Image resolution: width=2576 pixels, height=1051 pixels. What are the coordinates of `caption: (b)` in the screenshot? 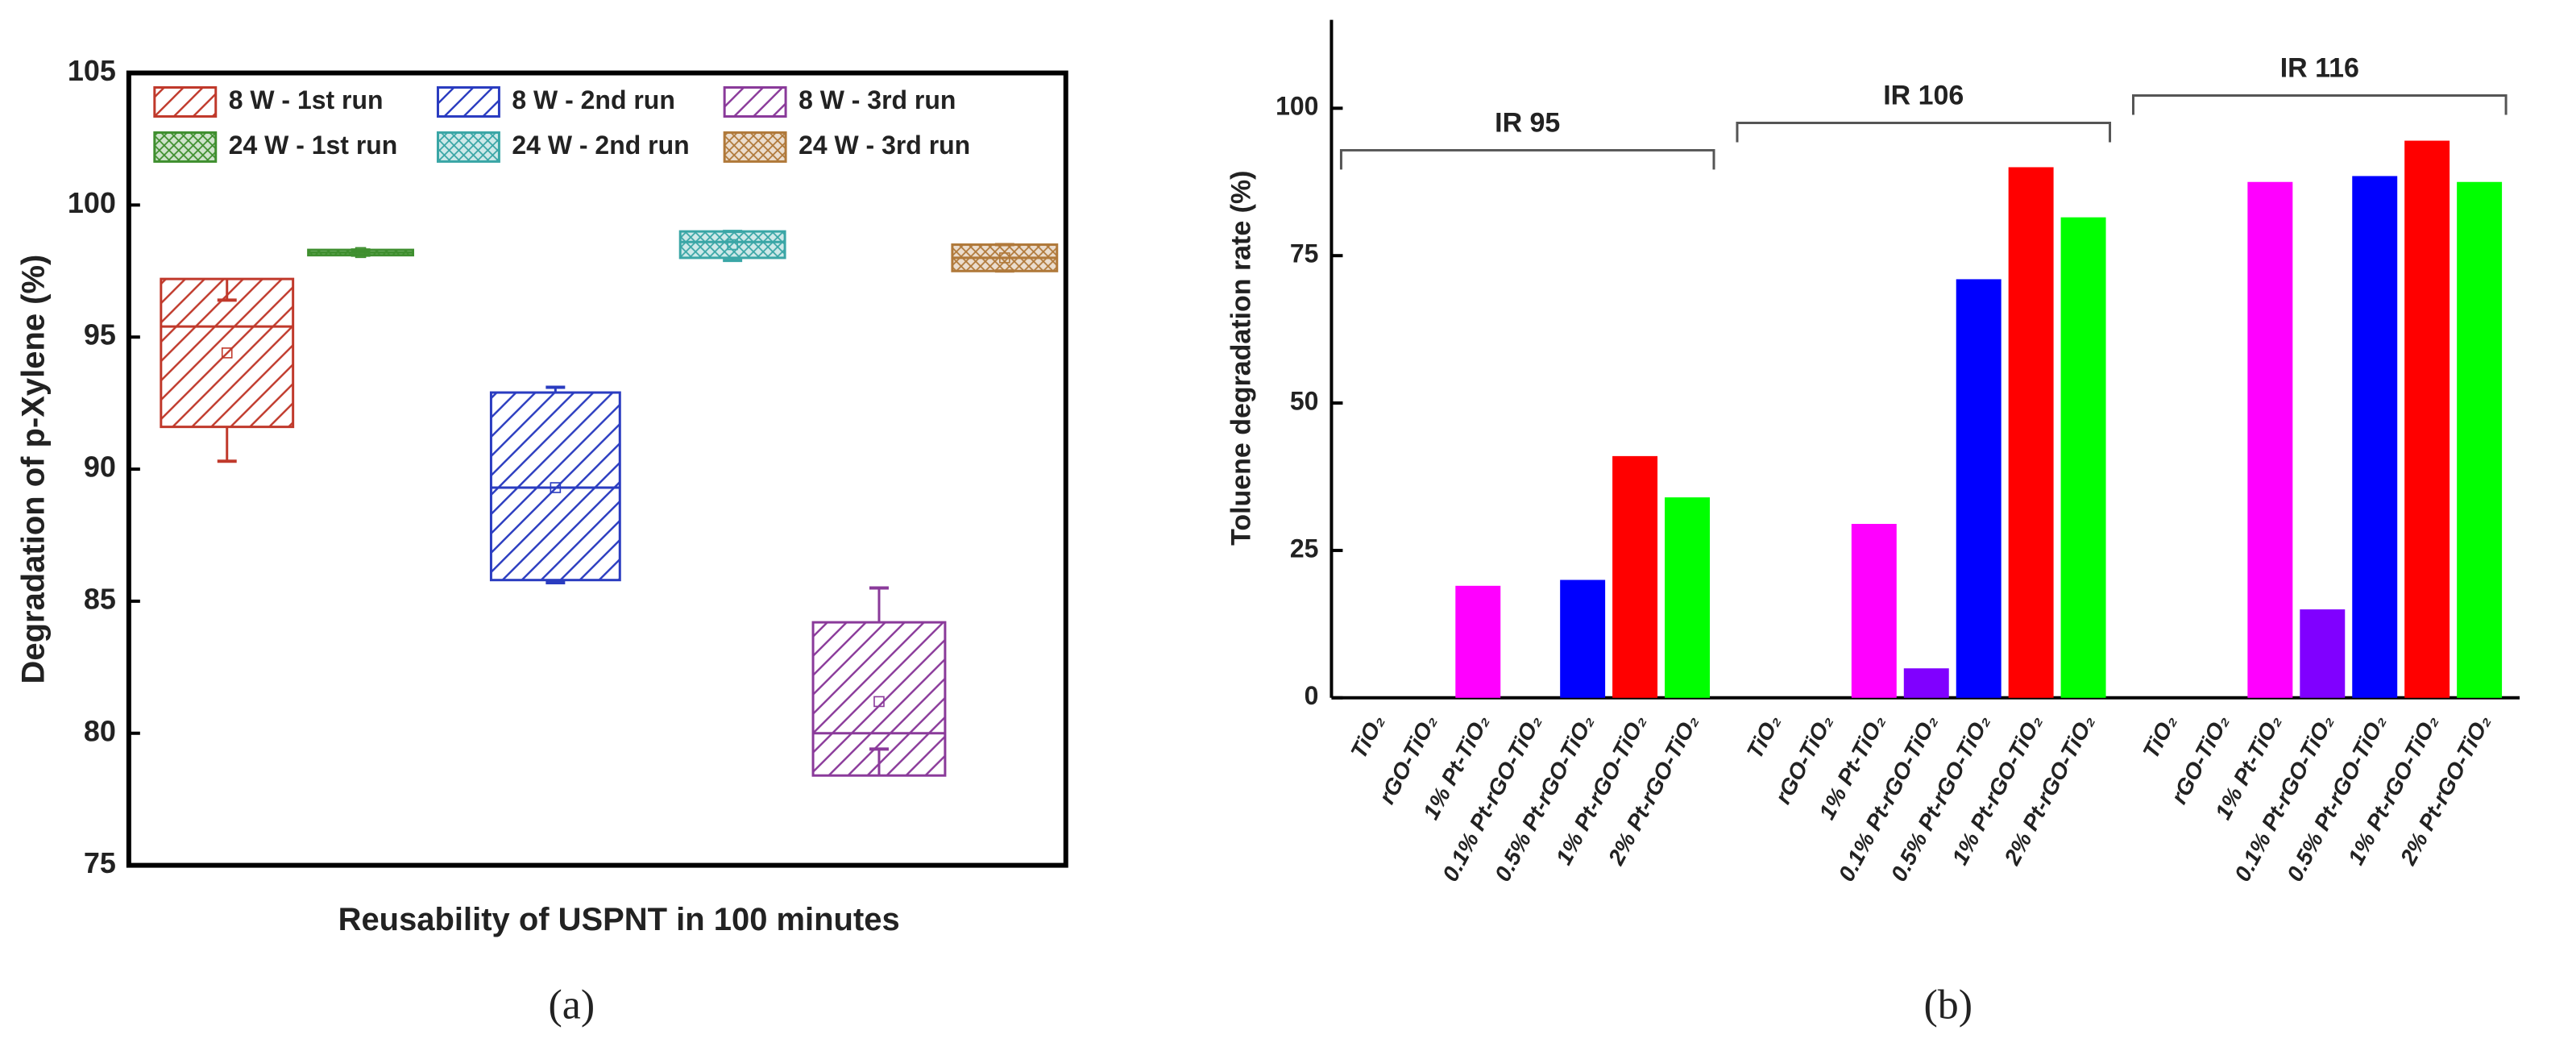 It's located at (1948, 1005).